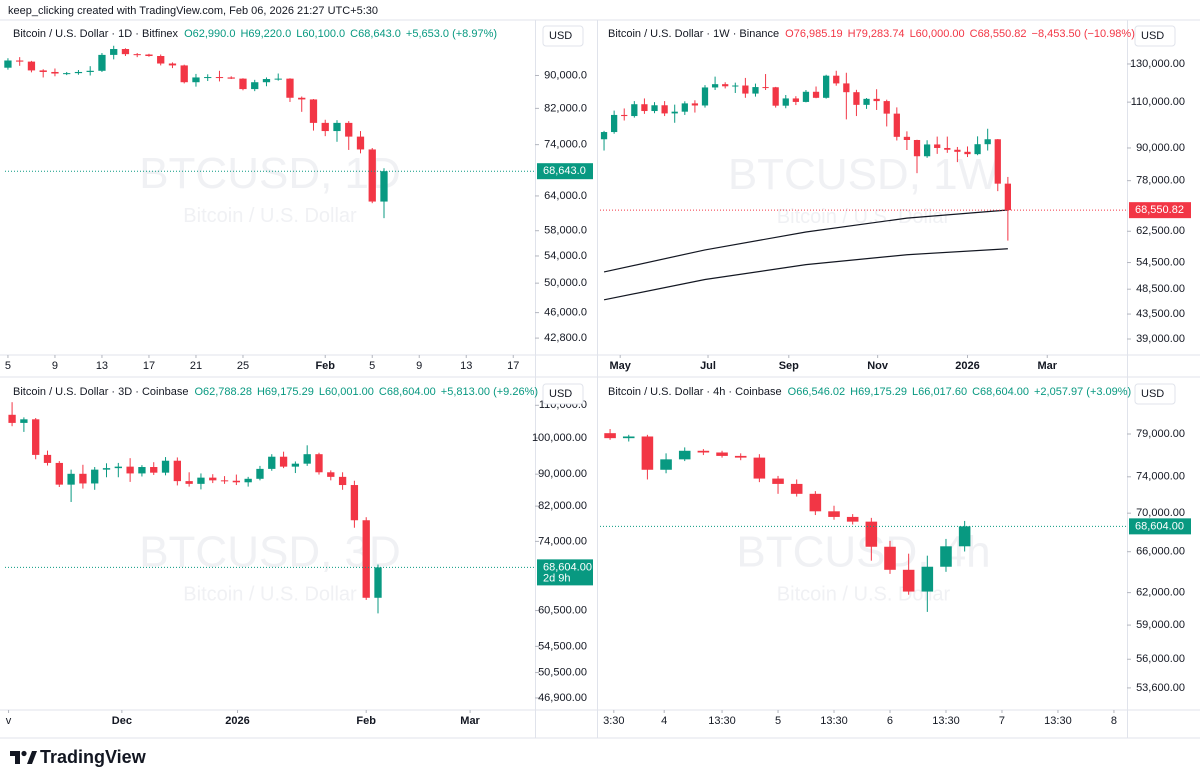 The image size is (1200, 782). Describe the element at coordinates (1160, 231) in the screenshot. I see `y-tick-label: 62,500.00` at that location.